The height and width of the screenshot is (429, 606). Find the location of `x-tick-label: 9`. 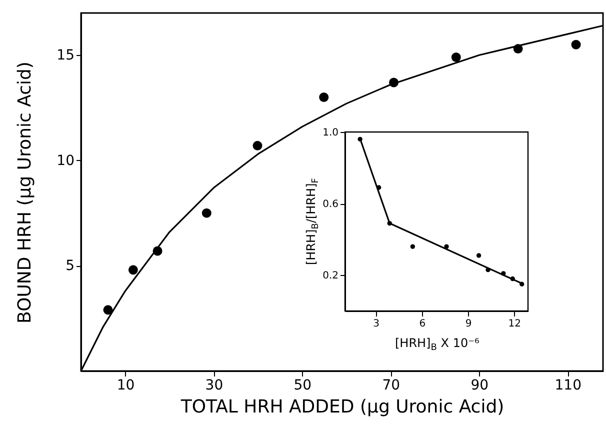

x-tick-label: 9 is located at coordinates (468, 324).